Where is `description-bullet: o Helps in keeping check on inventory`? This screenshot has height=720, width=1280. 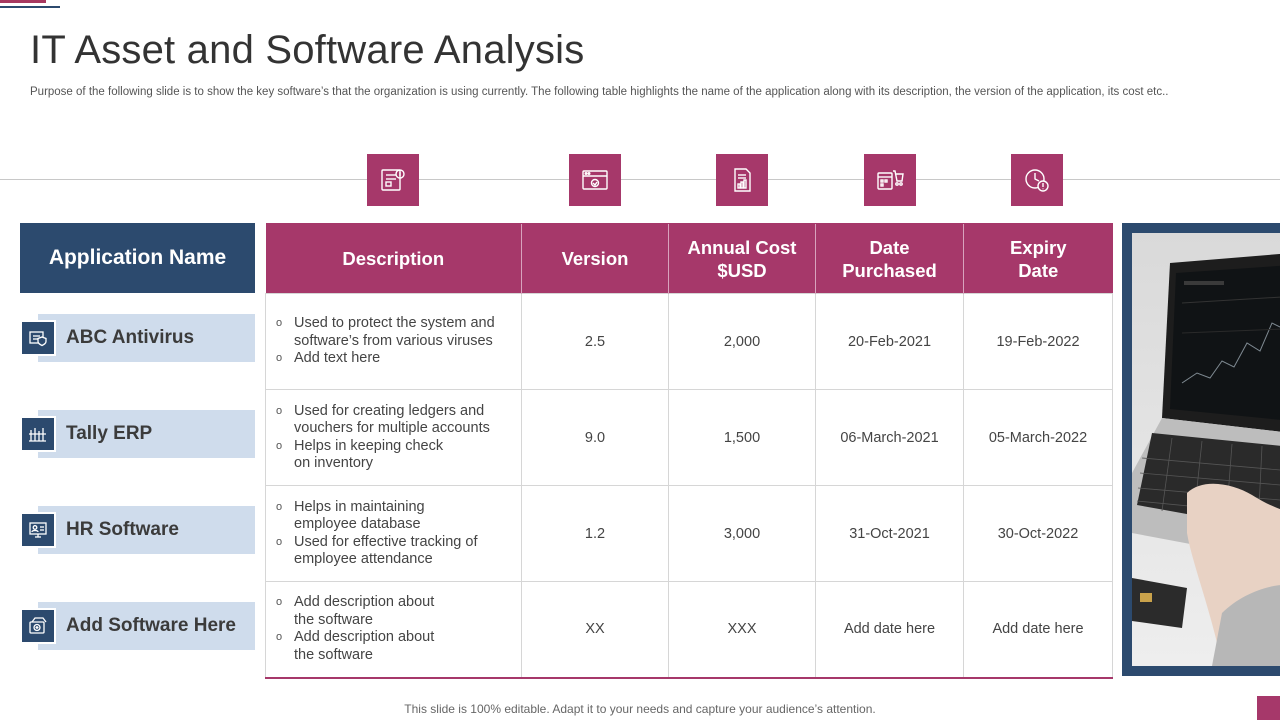 description-bullet: o Helps in keeping check on inventory is located at coordinates (360, 454).